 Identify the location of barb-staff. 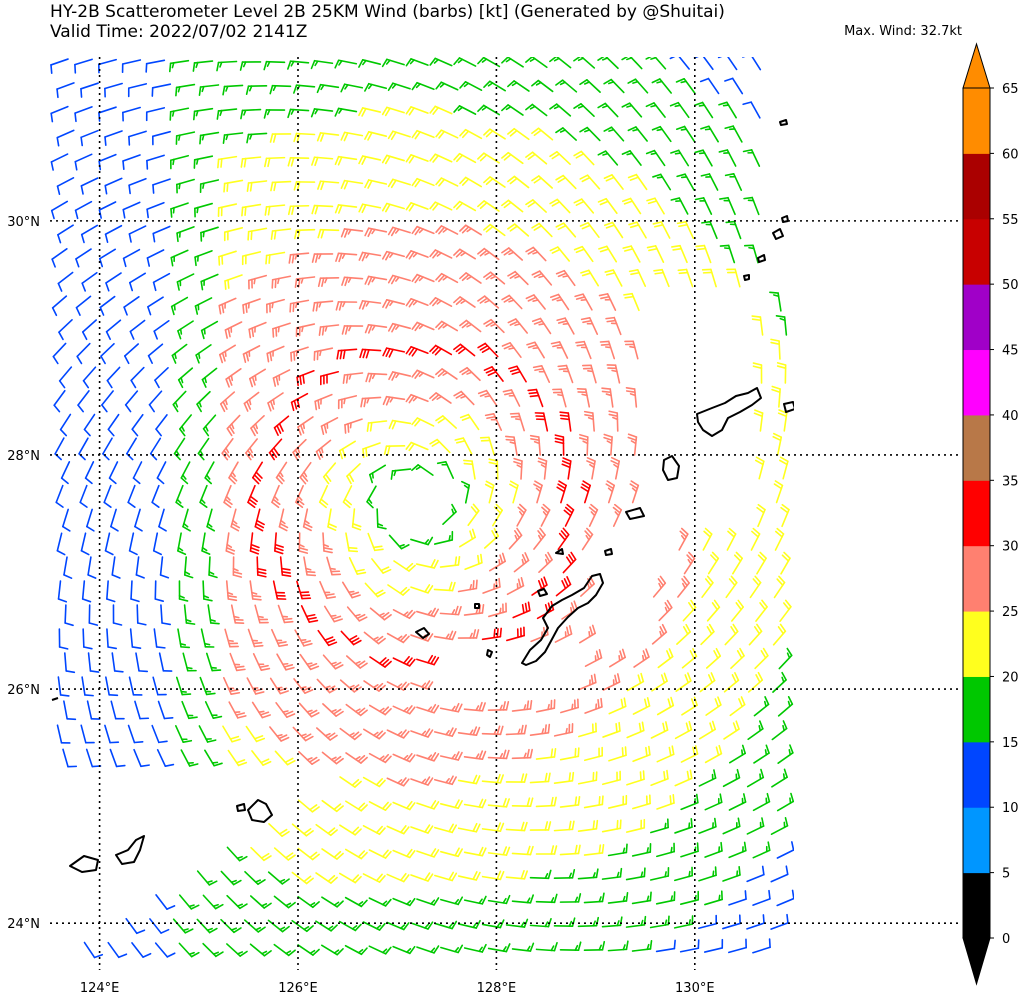
(113, 566).